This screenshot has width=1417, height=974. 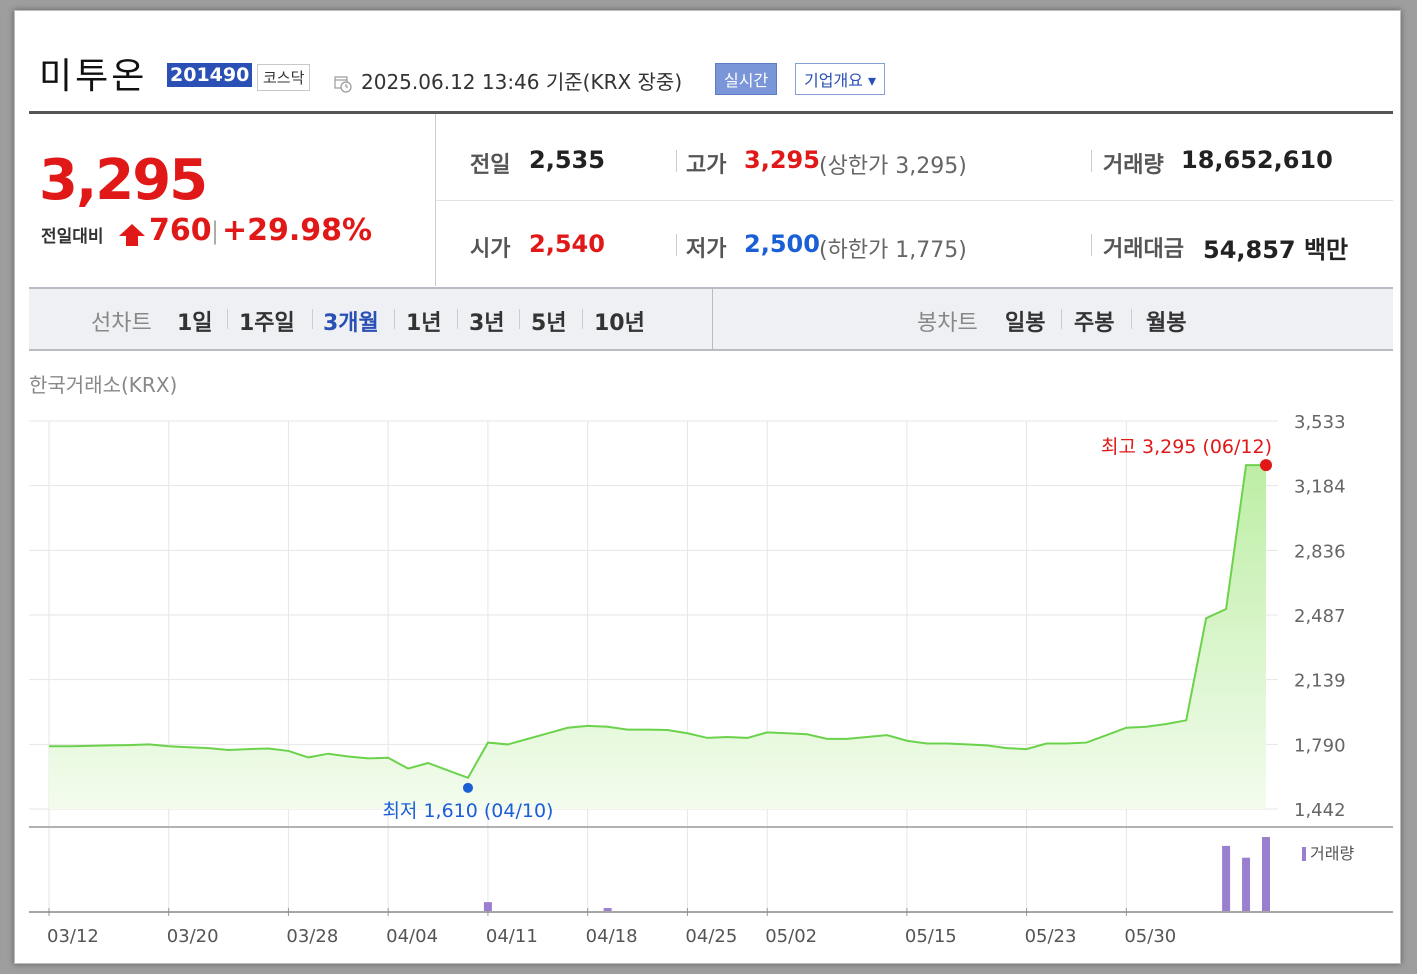 What do you see at coordinates (567, 160) in the screenshot?
I see `prev-close-value: 2,535` at bounding box center [567, 160].